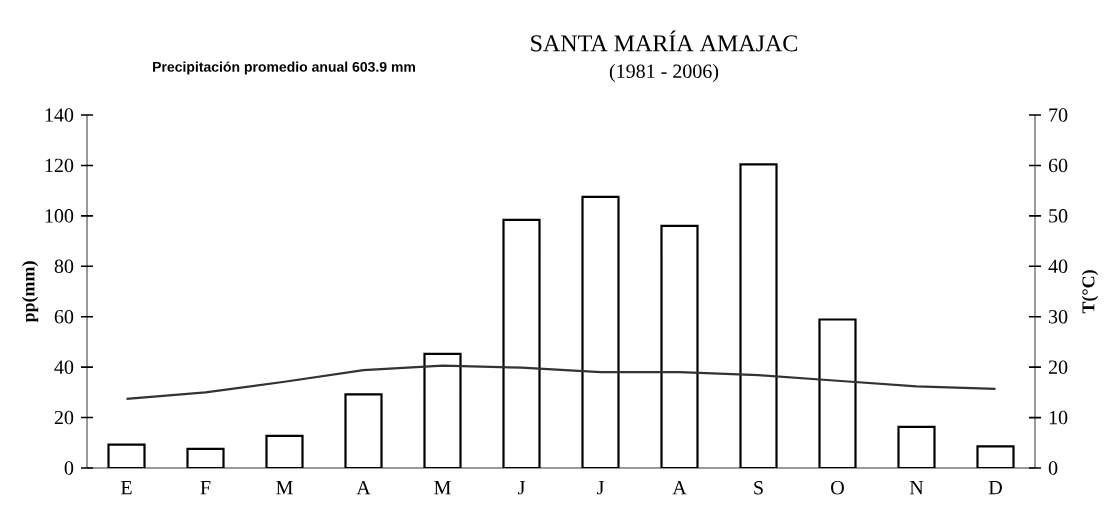  What do you see at coordinates (1058, 115) in the screenshot?
I see `y2-tick-label: 70` at bounding box center [1058, 115].